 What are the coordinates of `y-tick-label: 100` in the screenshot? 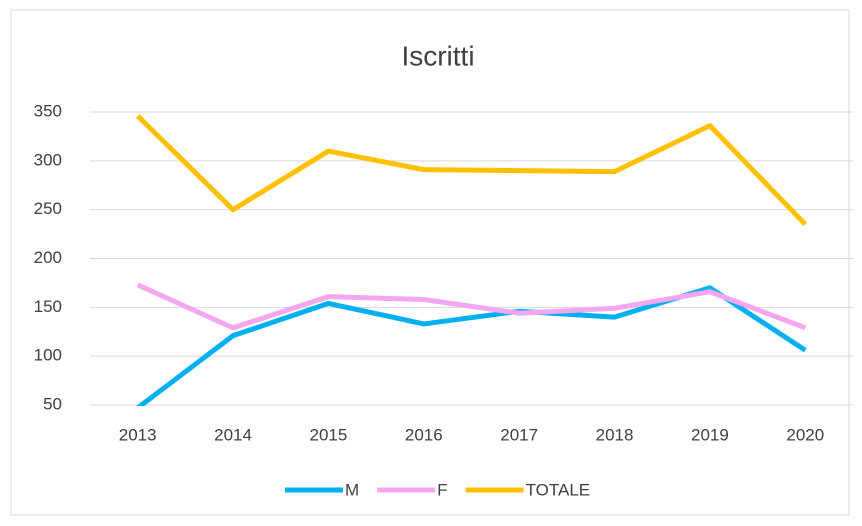 It's located at (48, 355).